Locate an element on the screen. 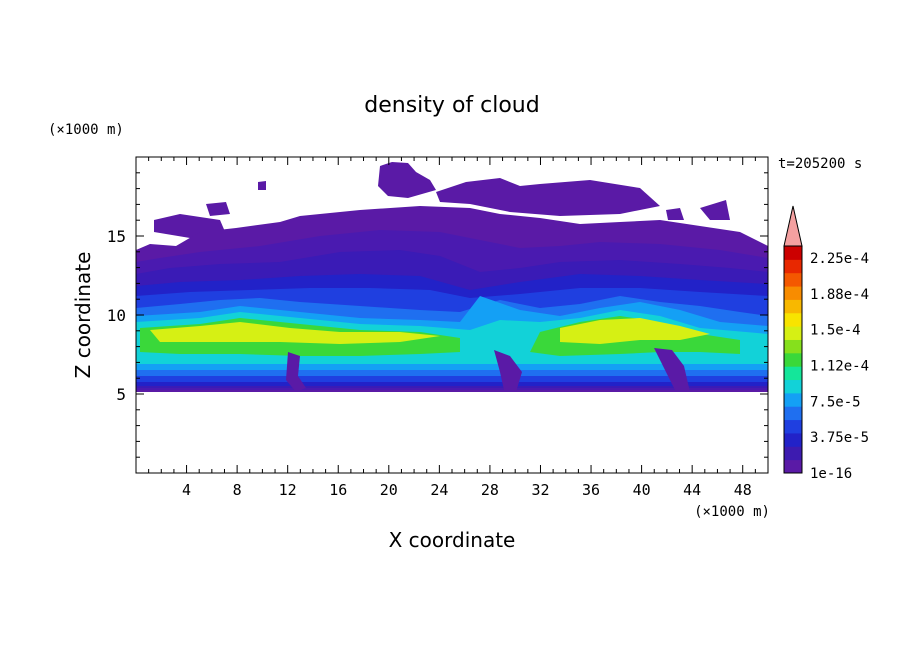 This screenshot has width=904, height=654. colorbar-label: 1e-16 is located at coordinates (831, 474).